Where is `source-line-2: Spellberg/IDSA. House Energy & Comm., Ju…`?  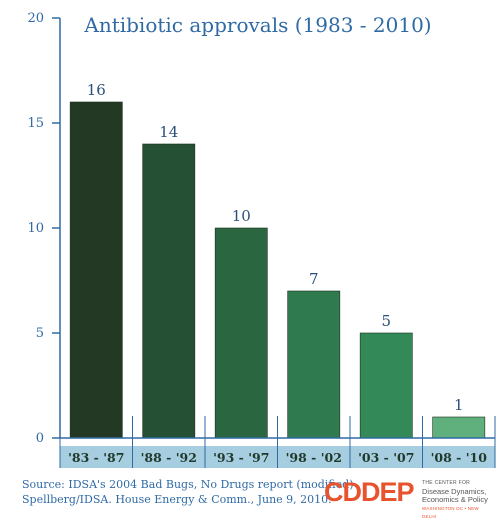
source-line-2: Spellberg/IDSA. House Energy & Comm., Ju… is located at coordinates (177, 499).